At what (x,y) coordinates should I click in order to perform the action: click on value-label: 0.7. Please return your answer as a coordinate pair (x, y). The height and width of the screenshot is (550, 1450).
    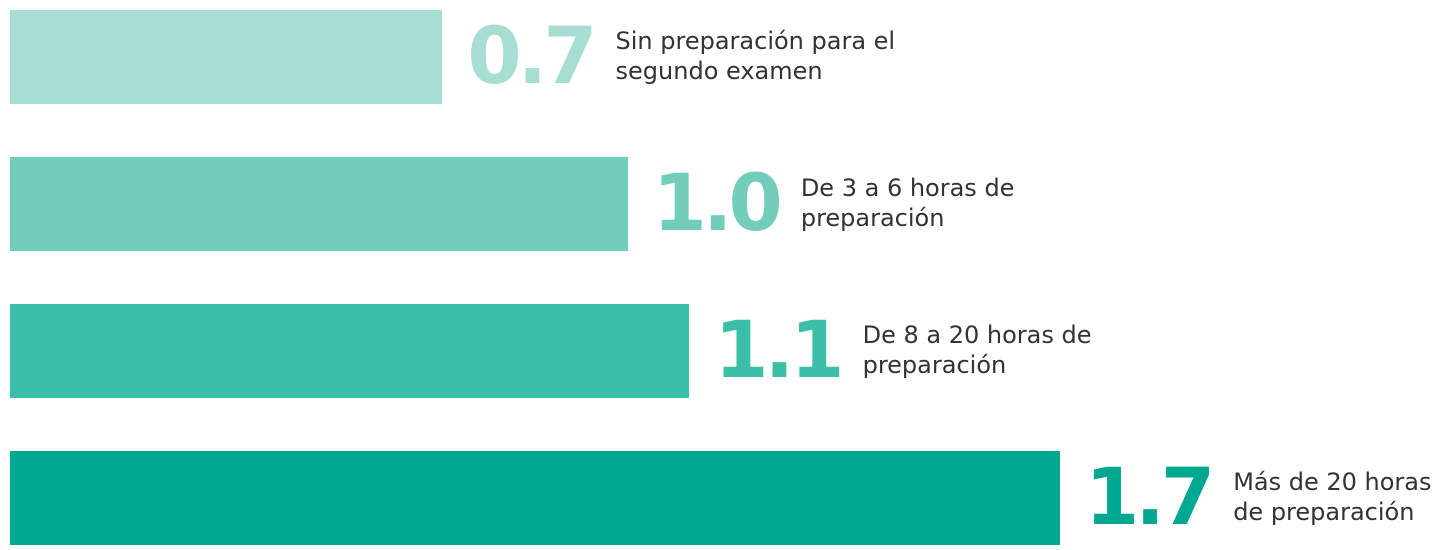
    Looking at the image, I should click on (532, 57).